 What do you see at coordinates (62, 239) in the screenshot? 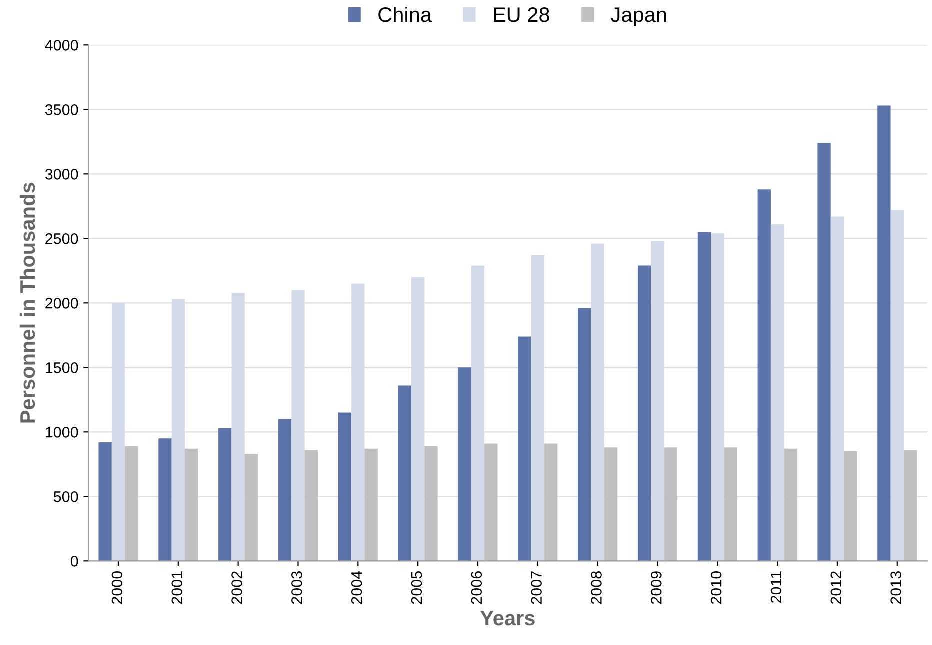
I see `y-tick-label: 2500` at bounding box center [62, 239].